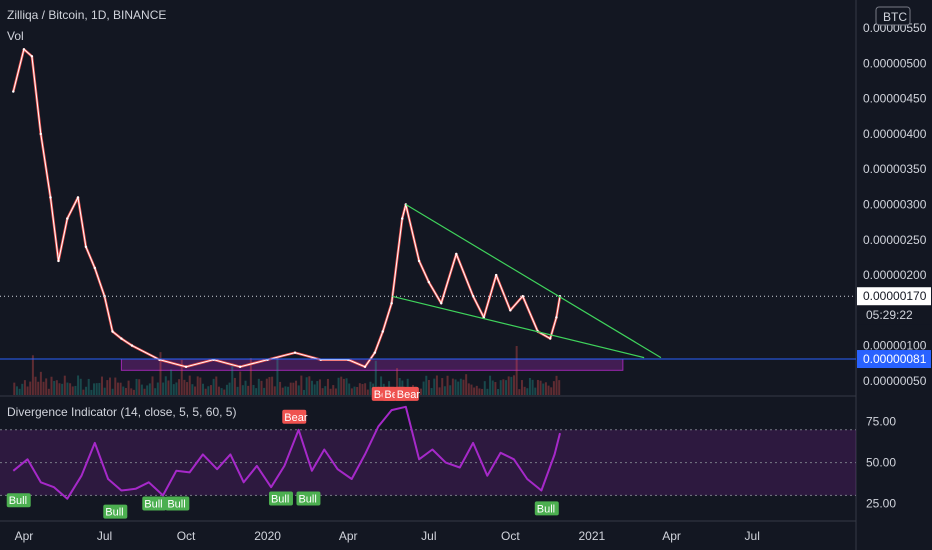 This screenshot has height=550, width=932. What do you see at coordinates (409, 395) in the screenshot?
I see `bear-label-text: Bear` at bounding box center [409, 395].